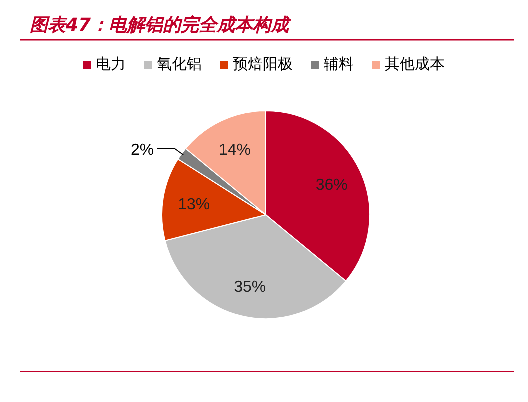  Describe the element at coordinates (161, 25) in the screenshot. I see `chart-title: 图表47：电解铝的完全成本构成` at that location.